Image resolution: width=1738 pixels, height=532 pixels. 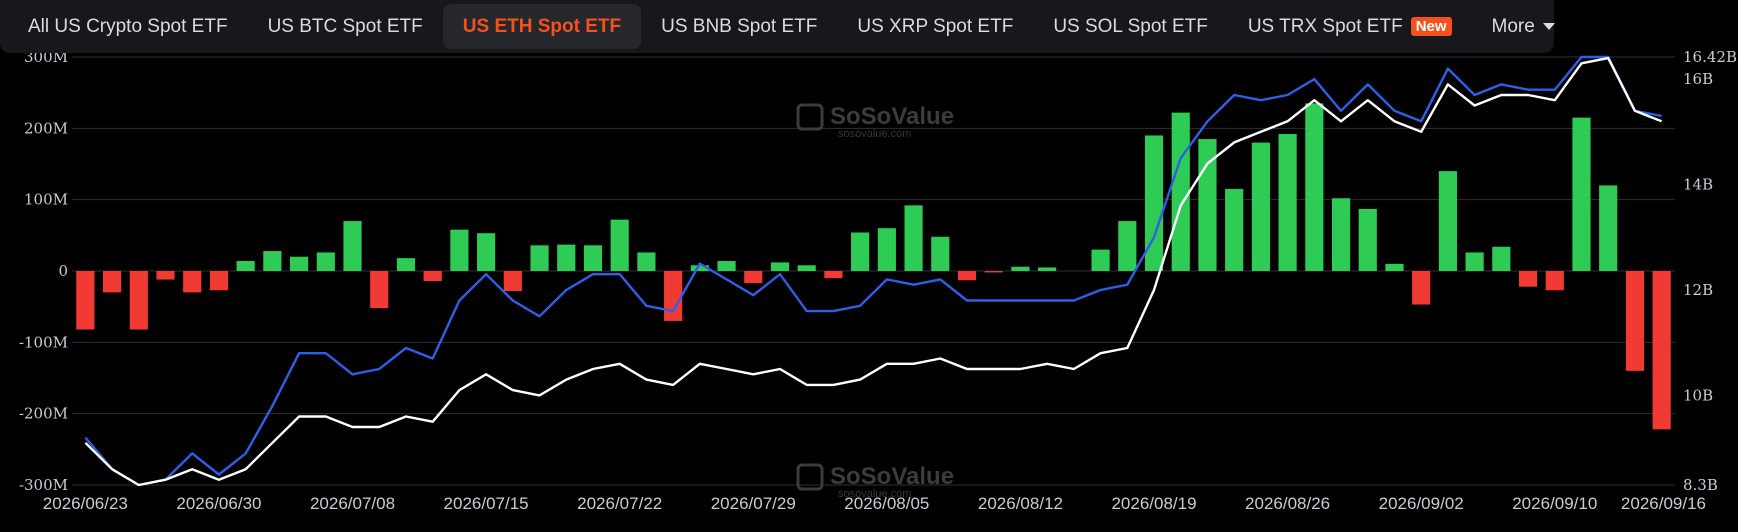 I want to click on tab-label: US BNB Spot ETF, so click(x=739, y=26).